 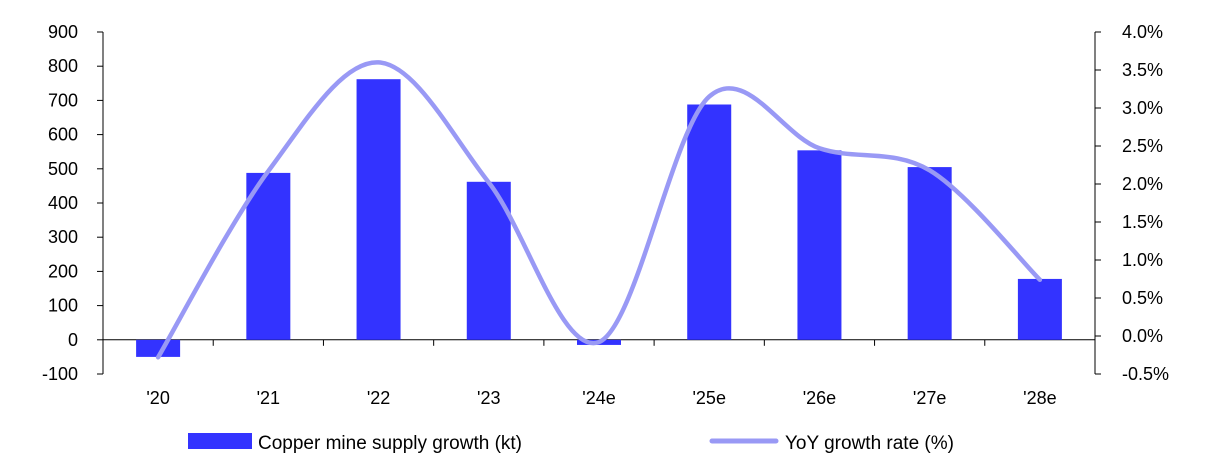 What do you see at coordinates (1142, 146) in the screenshot?
I see `y-right-tick-label: 2.5%` at bounding box center [1142, 146].